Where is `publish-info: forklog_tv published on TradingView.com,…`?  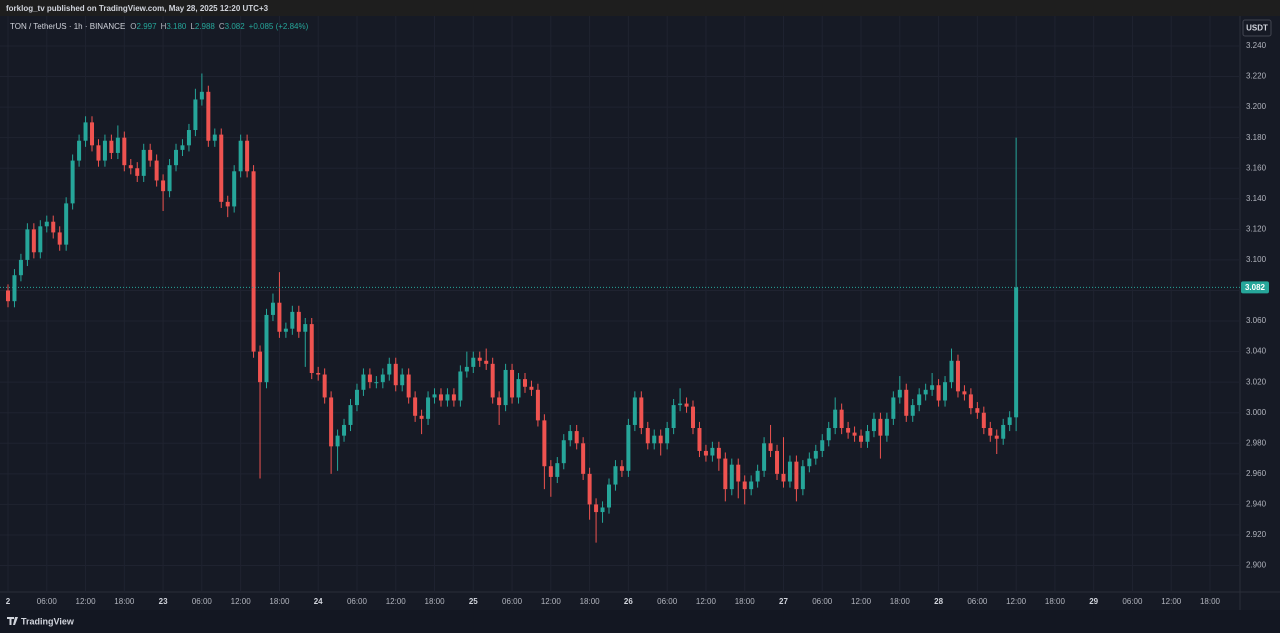
publish-info: forklog_tv published on TradingView.com,… is located at coordinates (137, 8).